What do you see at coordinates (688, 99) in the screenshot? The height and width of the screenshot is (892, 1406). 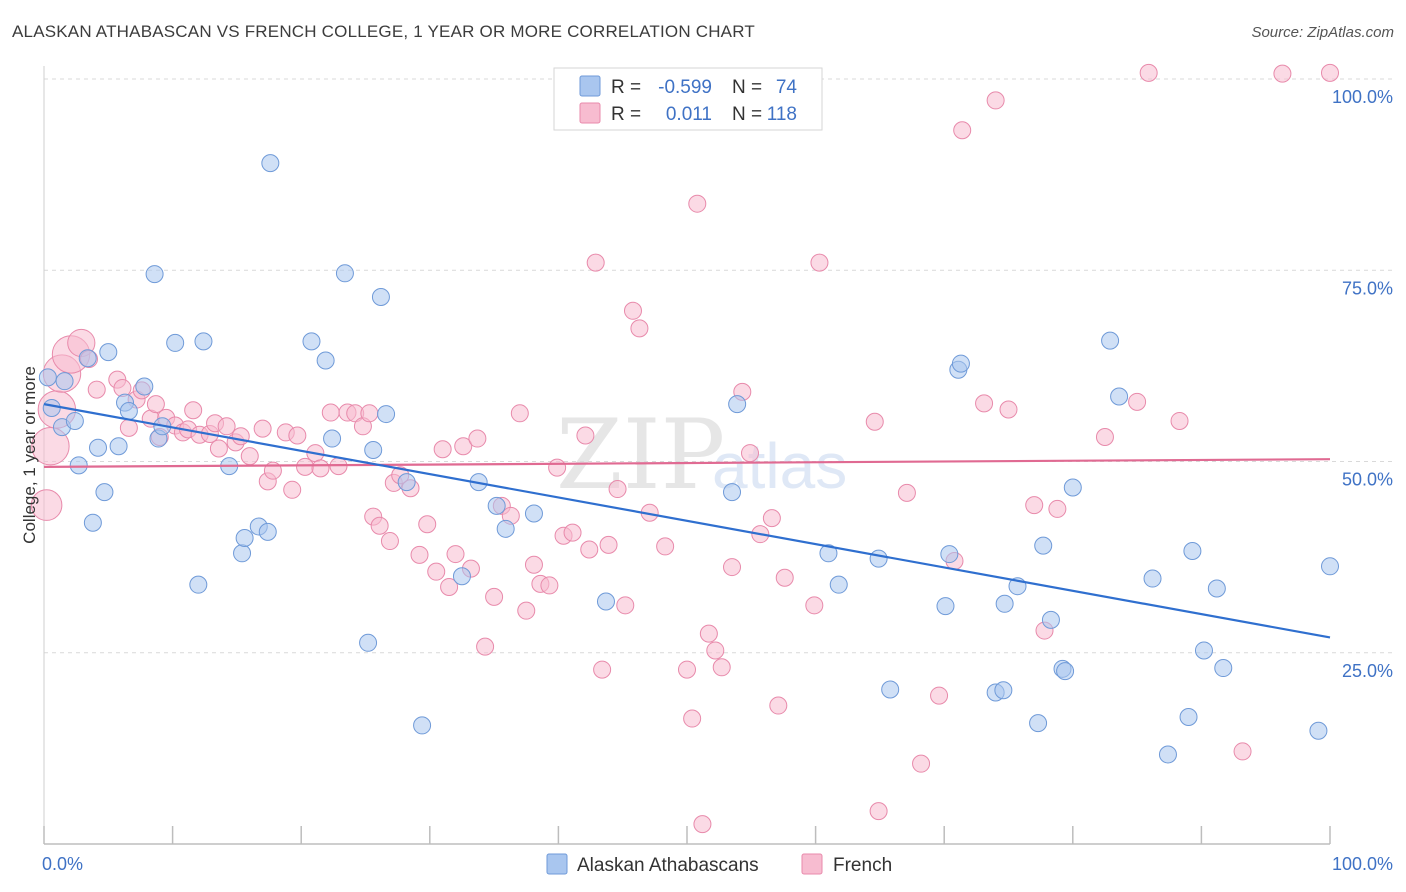 I see `top-legend: R = -0.599 N = 74 R = 0.011 N = 118` at bounding box center [688, 99].